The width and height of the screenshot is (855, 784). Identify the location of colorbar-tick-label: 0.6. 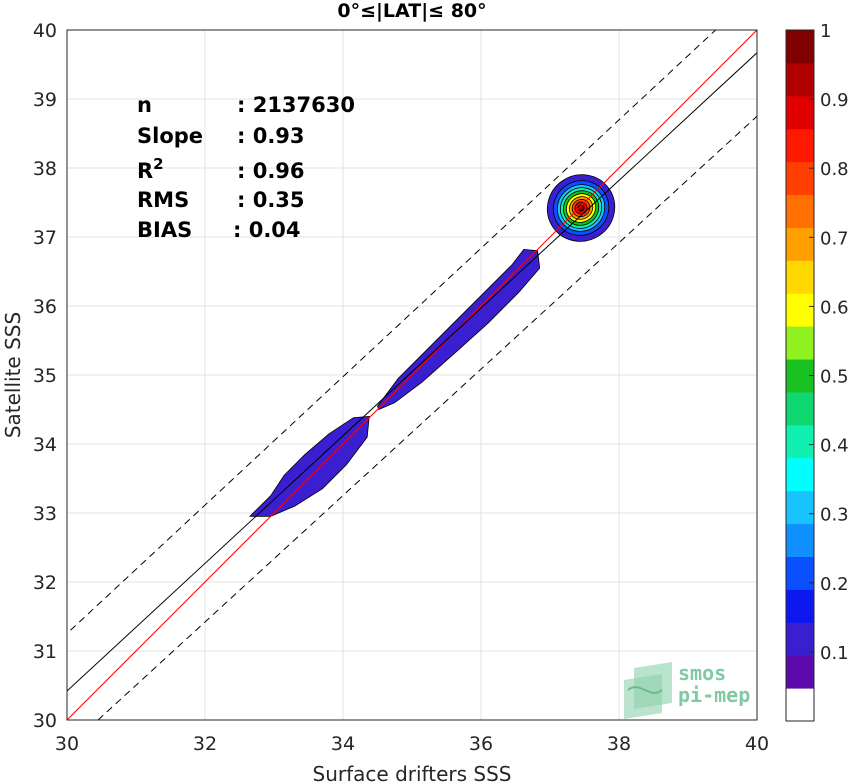
(834, 307).